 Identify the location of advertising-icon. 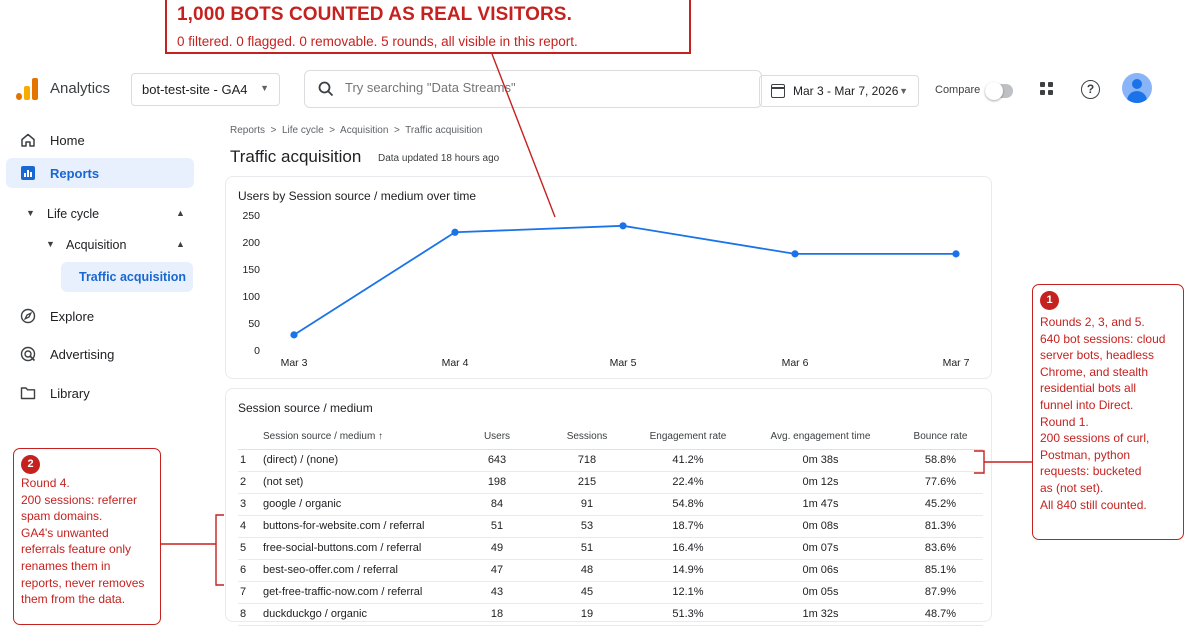
(28, 354).